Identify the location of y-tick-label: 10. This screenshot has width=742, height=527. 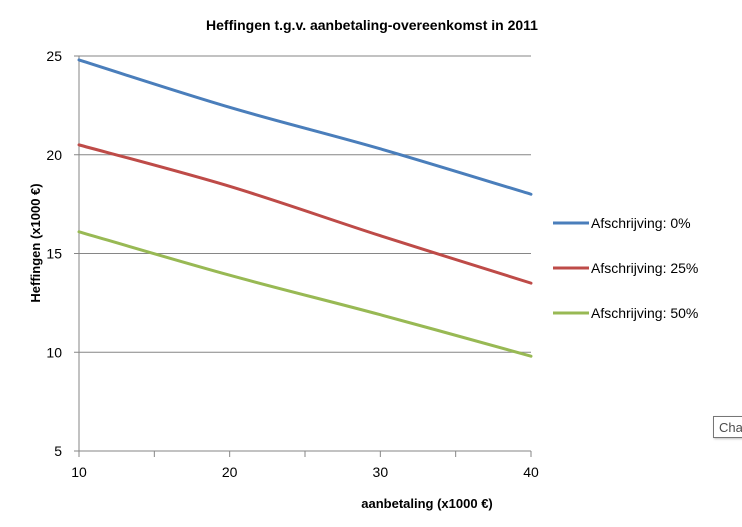
(54, 352).